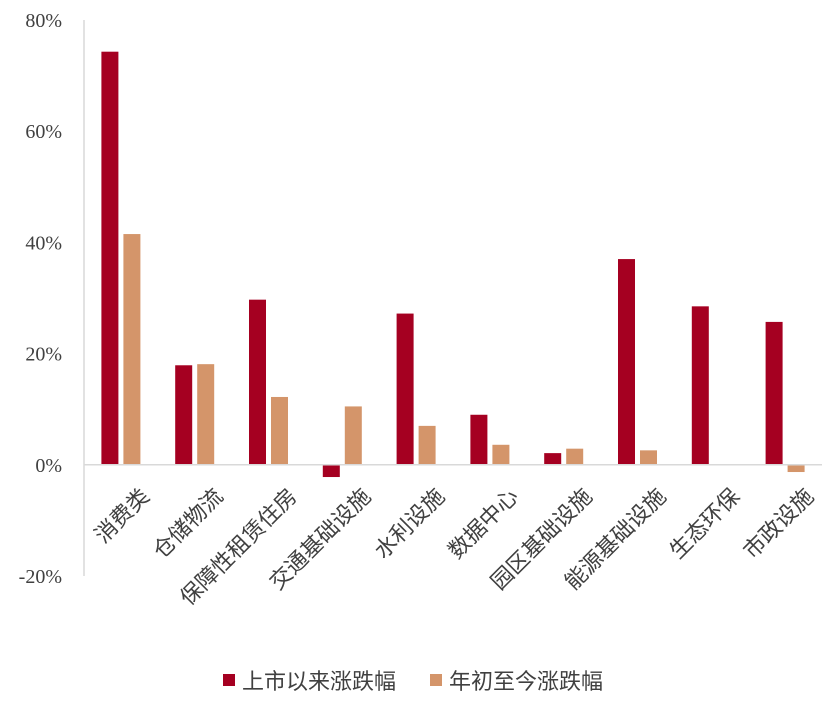 The image size is (826, 720). Describe the element at coordinates (40, 577) in the screenshot. I see `y-tick-label: -20%` at that location.